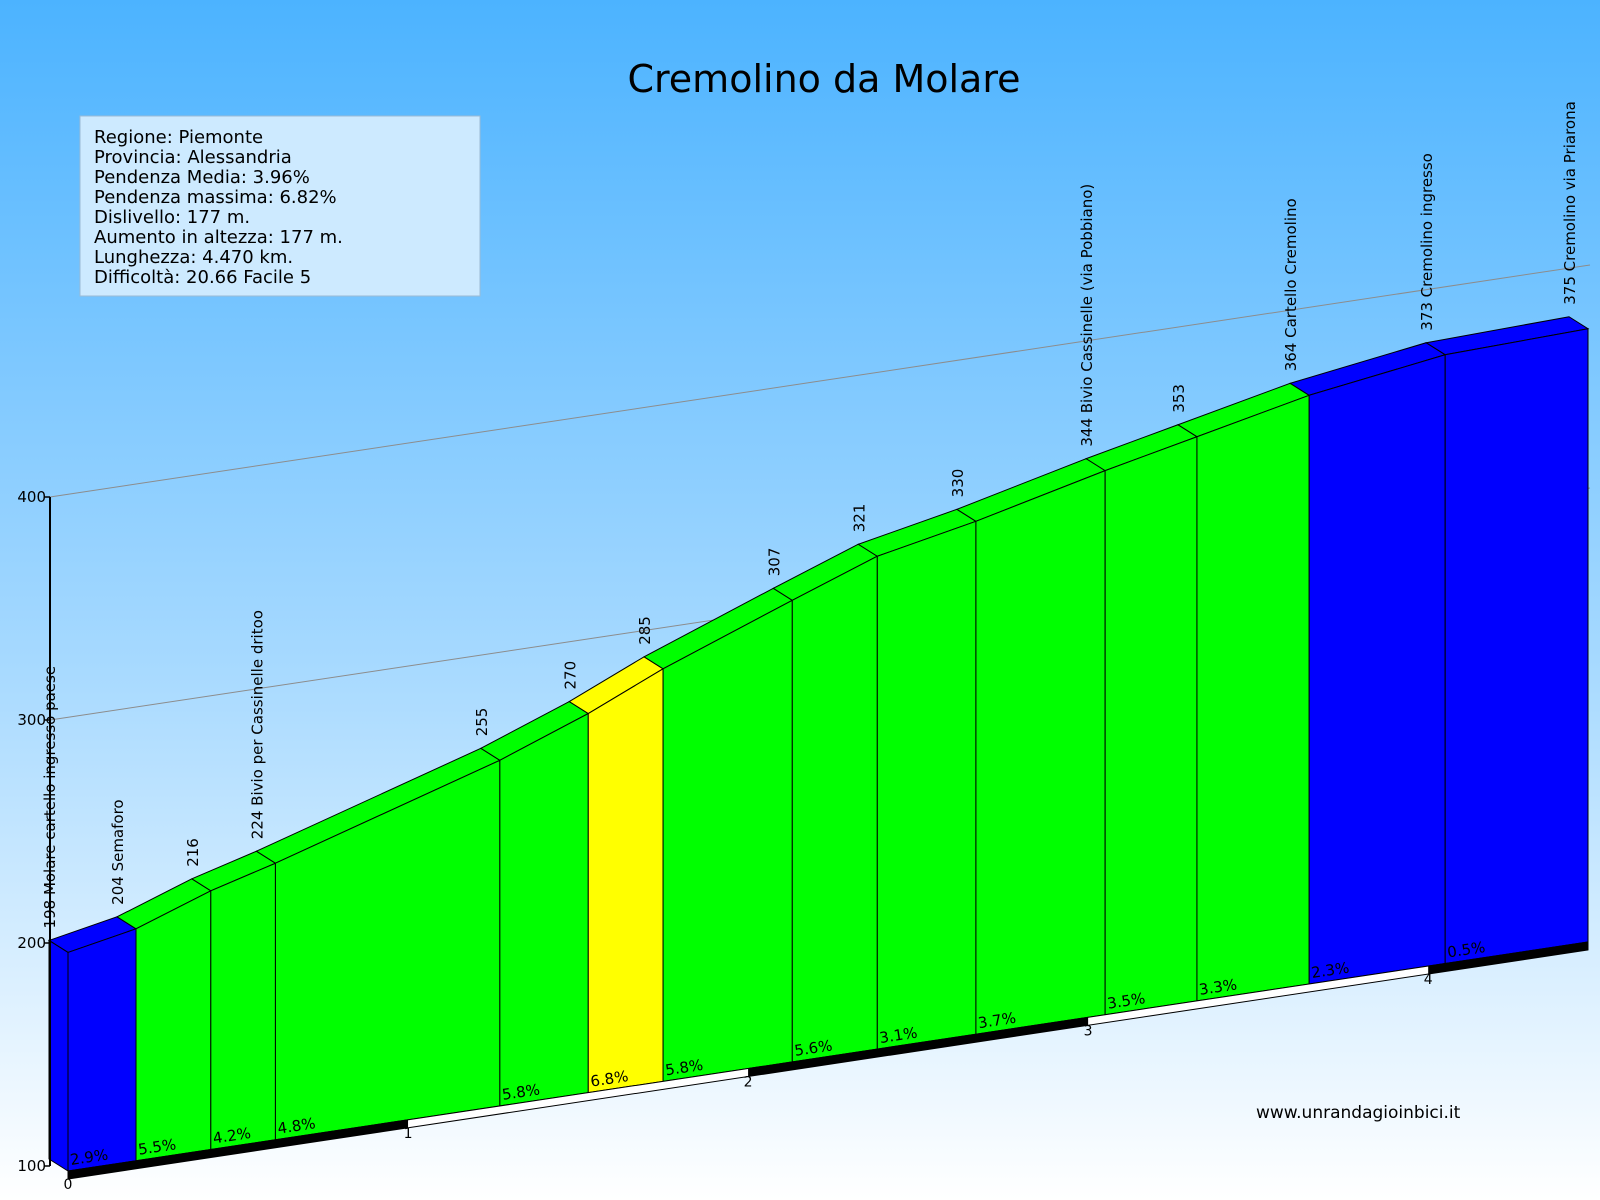 This screenshot has width=1600, height=1200. Describe the element at coordinates (1291, 284) in the screenshot. I see `waypoint-label: 364 Cartello Cremolino` at that location.